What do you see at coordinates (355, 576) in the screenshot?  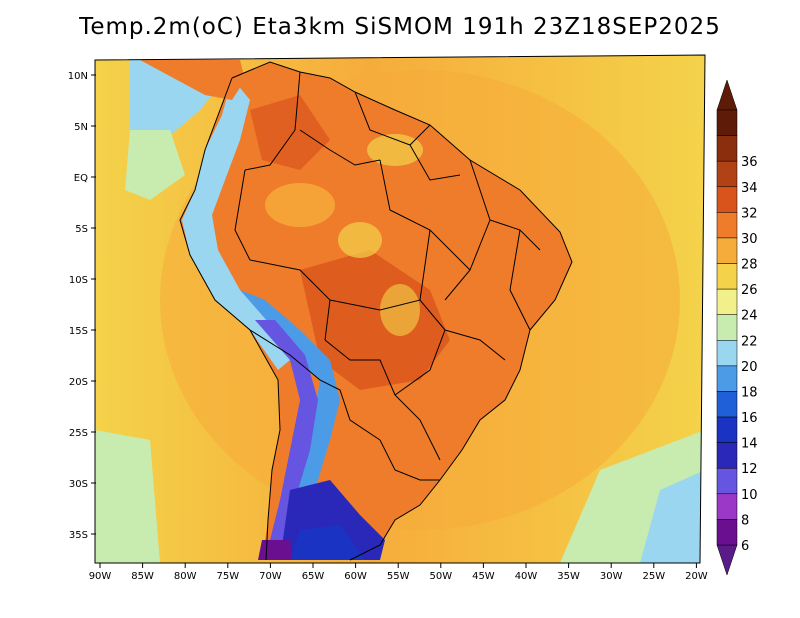 I see `lon-tick-label: 60W` at bounding box center [355, 576].